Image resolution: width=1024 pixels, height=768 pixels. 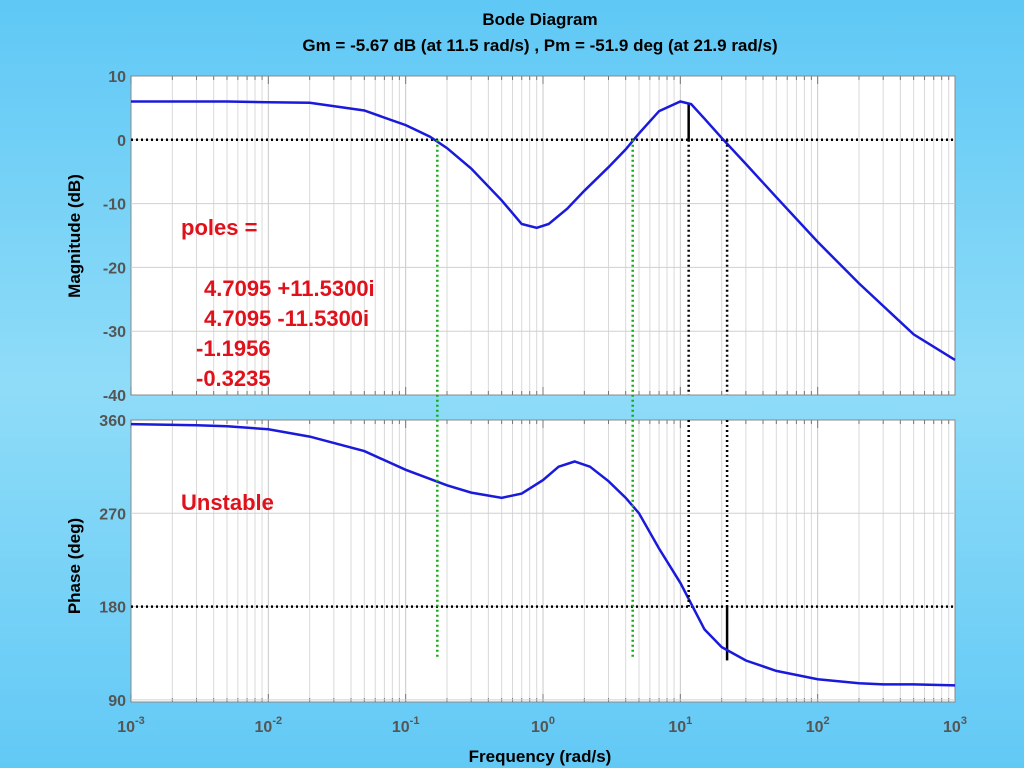 I want to click on magnitude-y-tick-label: -30, so click(x=114, y=332).